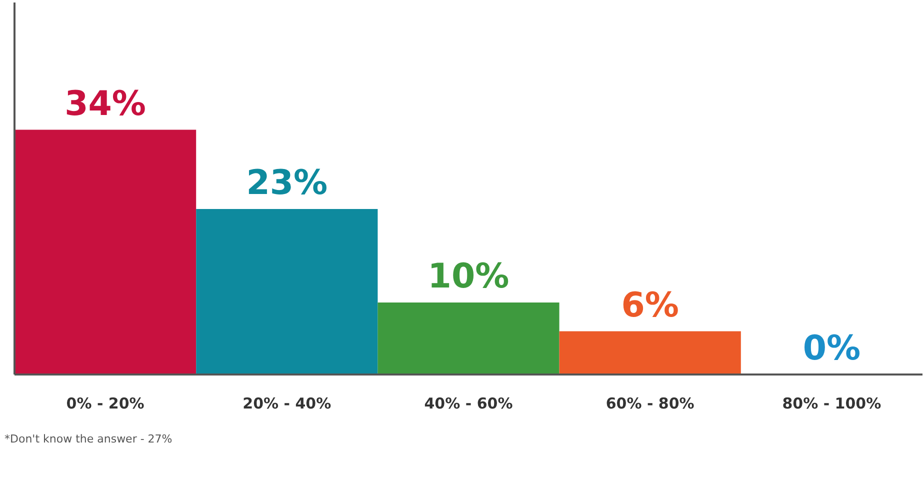 This screenshot has width=924, height=489. What do you see at coordinates (287, 403) in the screenshot?
I see `x-tick-label: 20% - 40%` at bounding box center [287, 403].